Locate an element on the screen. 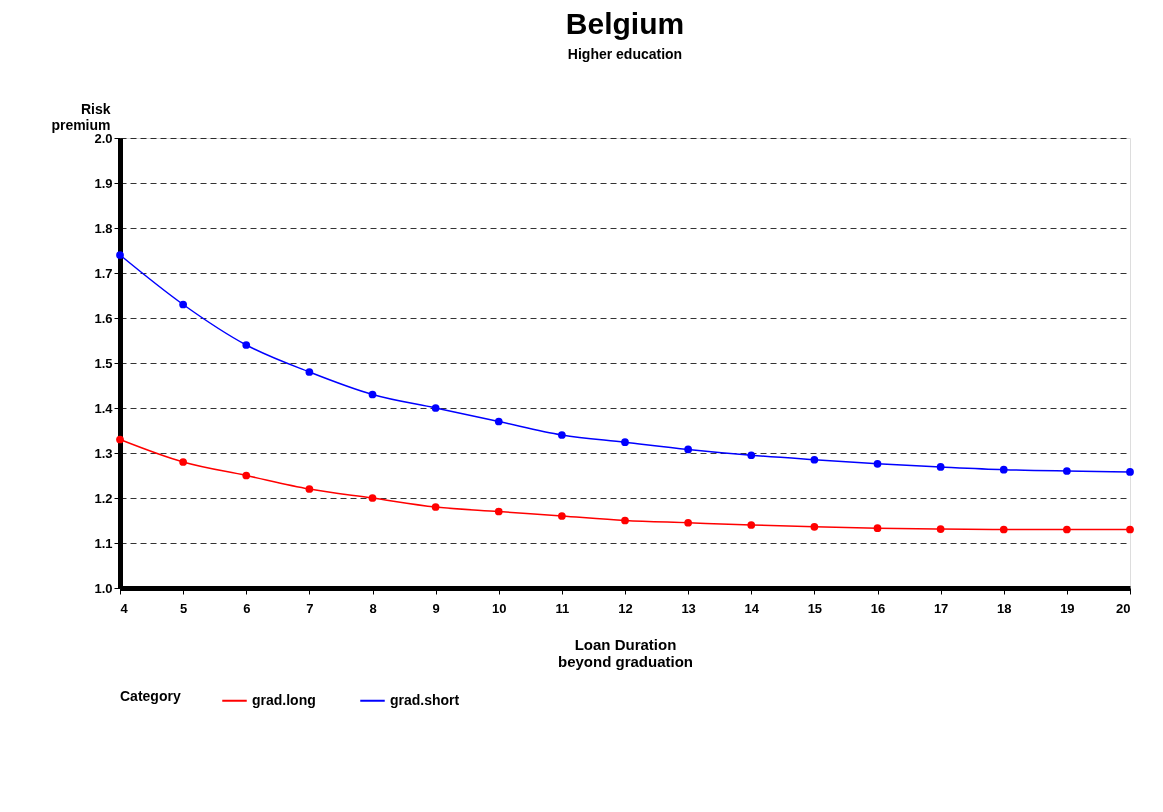 This screenshot has width=1163, height=812. y-tick-label: 1.2 is located at coordinates (103, 498).